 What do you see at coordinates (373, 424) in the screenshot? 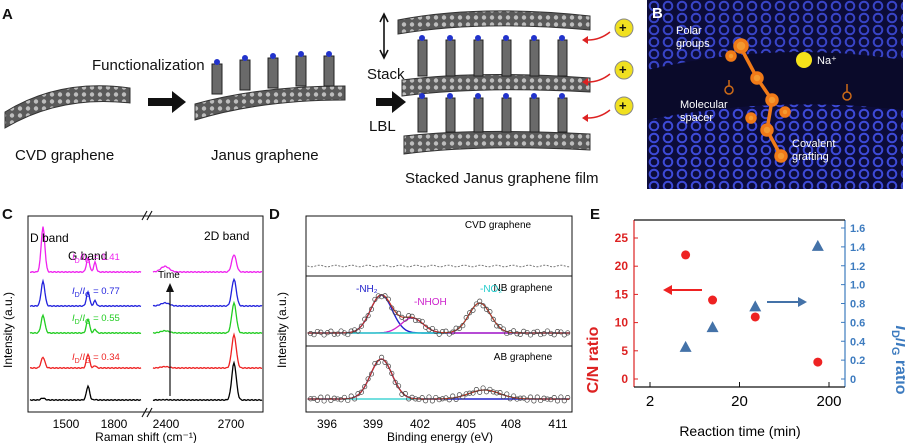
I see `xps-xtick-399: 399` at bounding box center [373, 424].